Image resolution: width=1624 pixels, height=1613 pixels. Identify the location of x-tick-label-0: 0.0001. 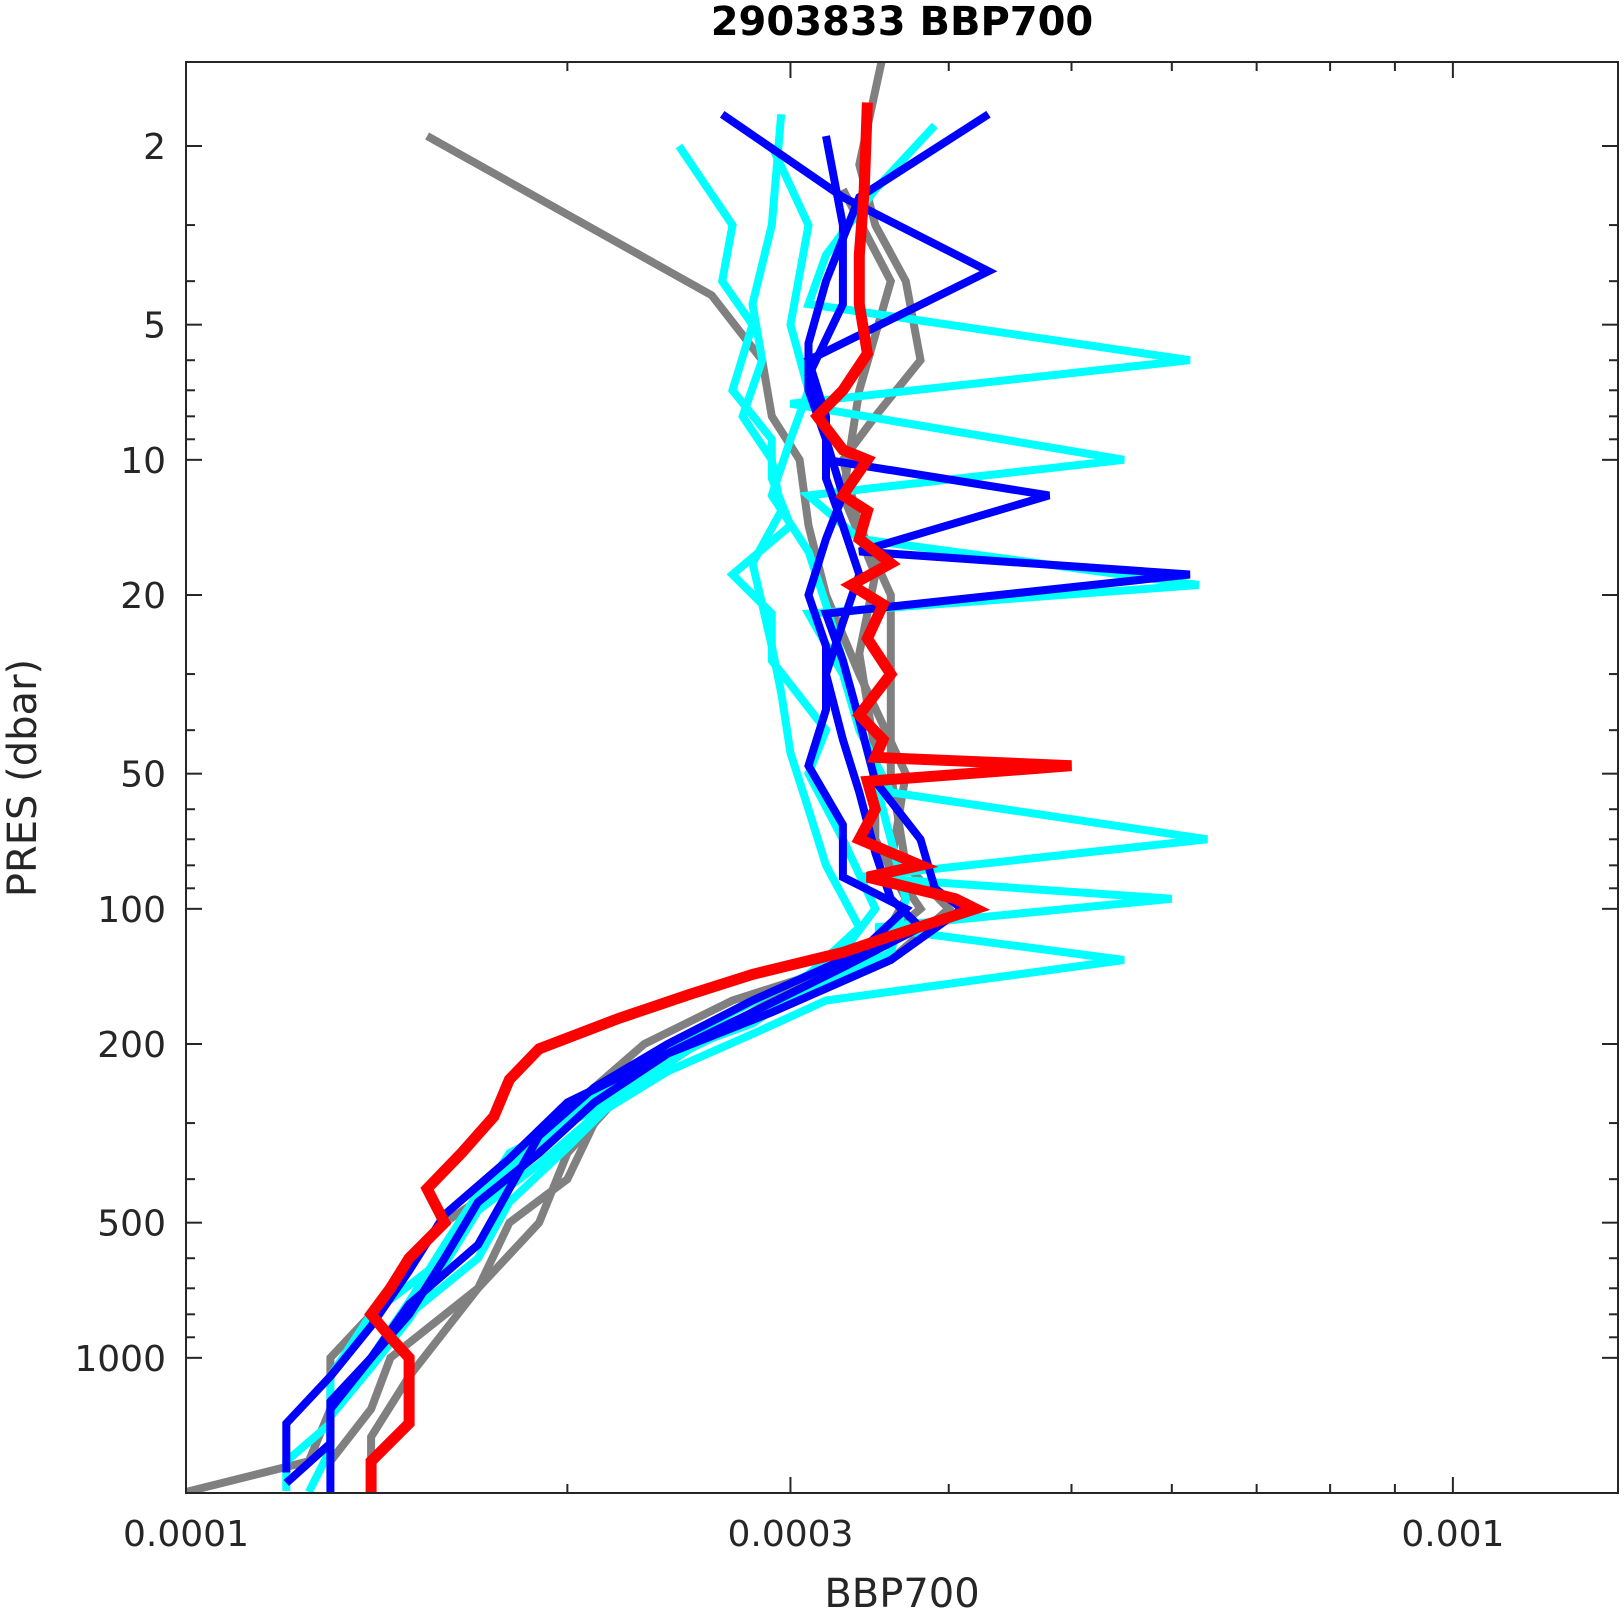
(186, 1534).